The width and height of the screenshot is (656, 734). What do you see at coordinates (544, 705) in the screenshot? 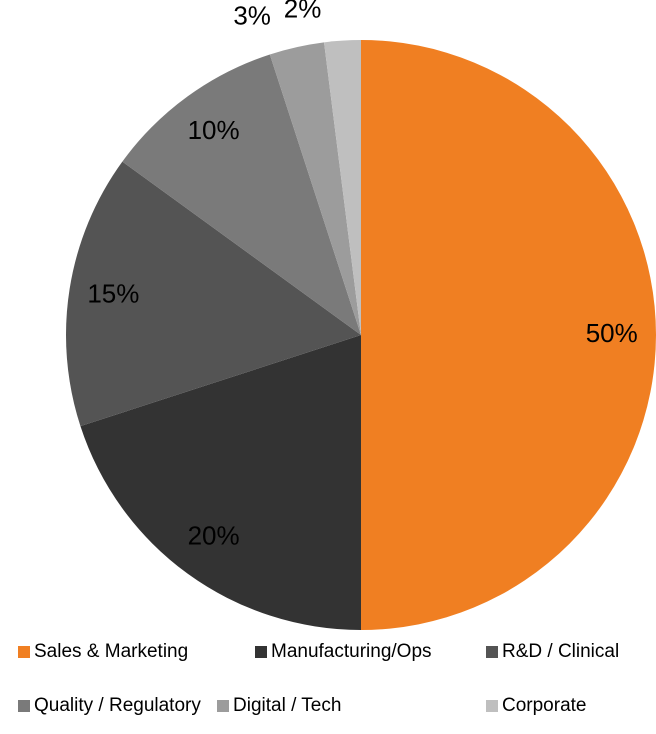
I see `legend-label: Corporate` at bounding box center [544, 705].